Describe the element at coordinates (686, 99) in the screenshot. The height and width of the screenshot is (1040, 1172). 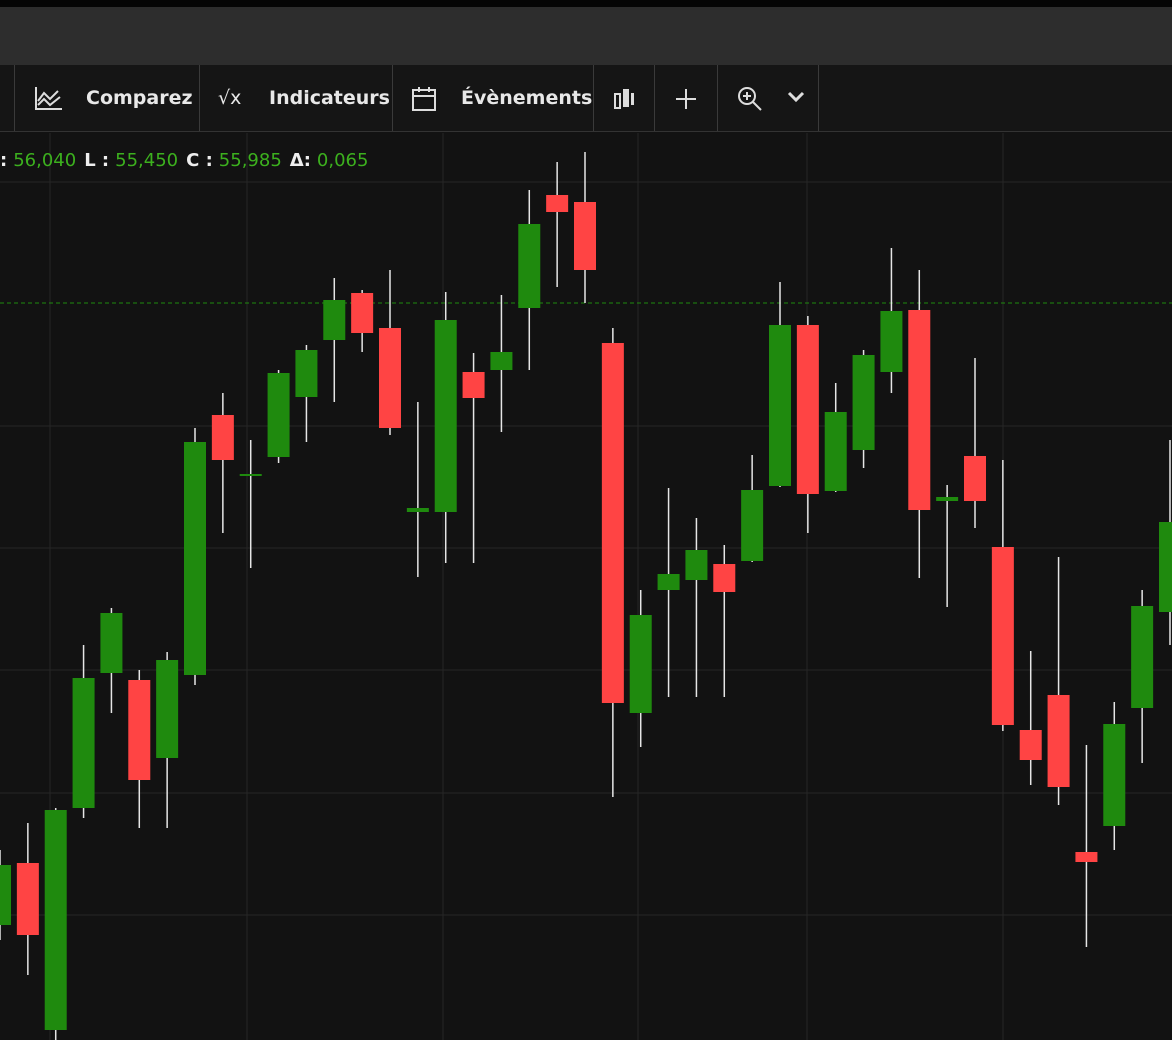
I see `crosshair-icon` at that location.